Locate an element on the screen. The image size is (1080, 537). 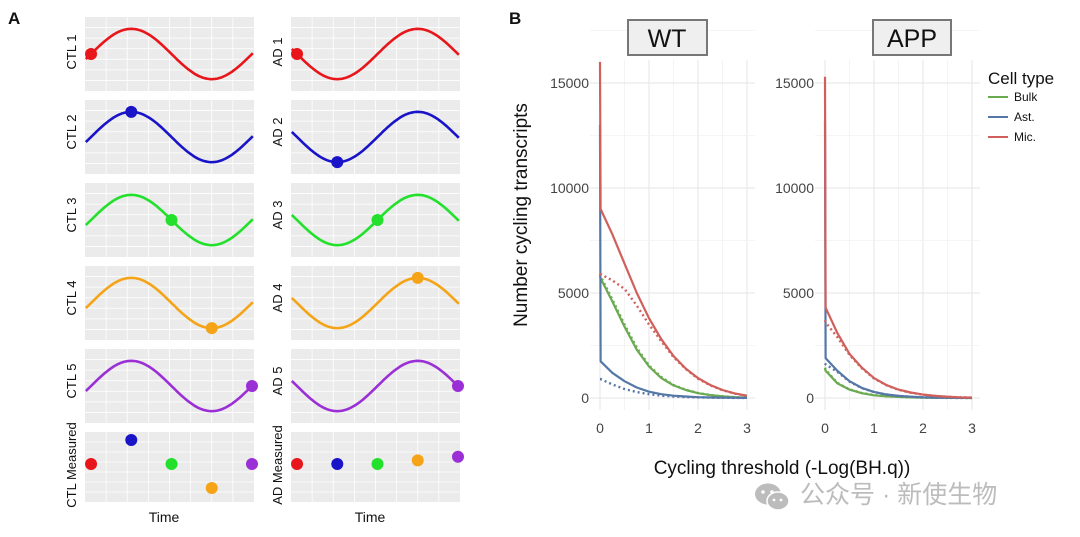
ad-2-curve is located at coordinates (375, 137).